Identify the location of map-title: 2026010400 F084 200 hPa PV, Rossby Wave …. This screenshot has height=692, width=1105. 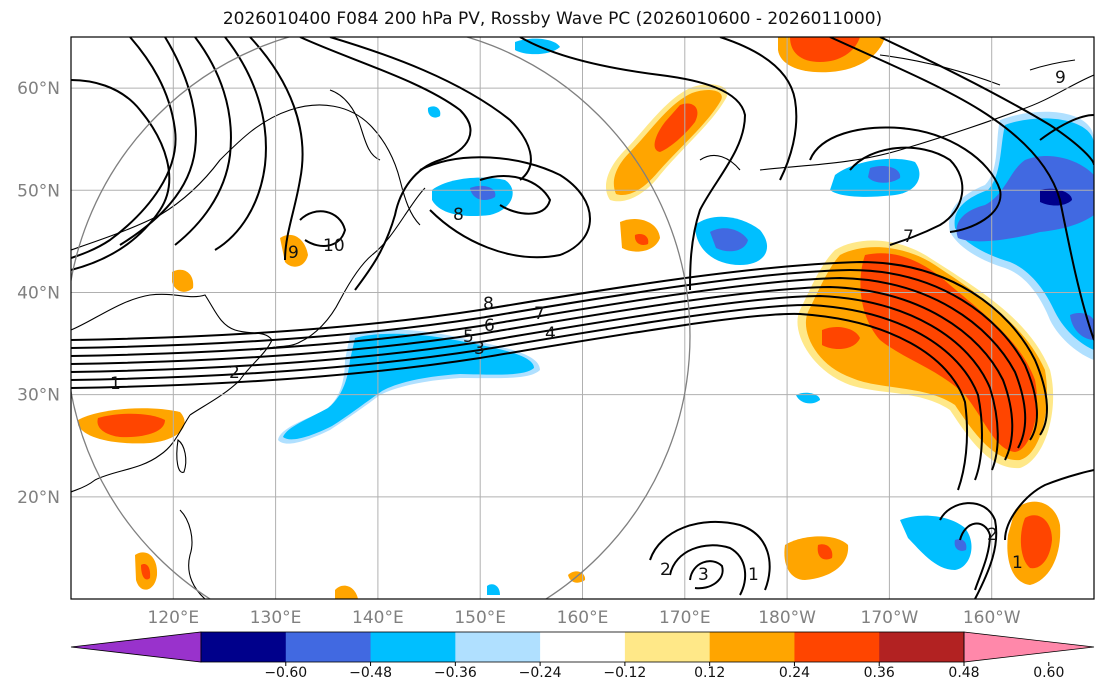
(552, 19).